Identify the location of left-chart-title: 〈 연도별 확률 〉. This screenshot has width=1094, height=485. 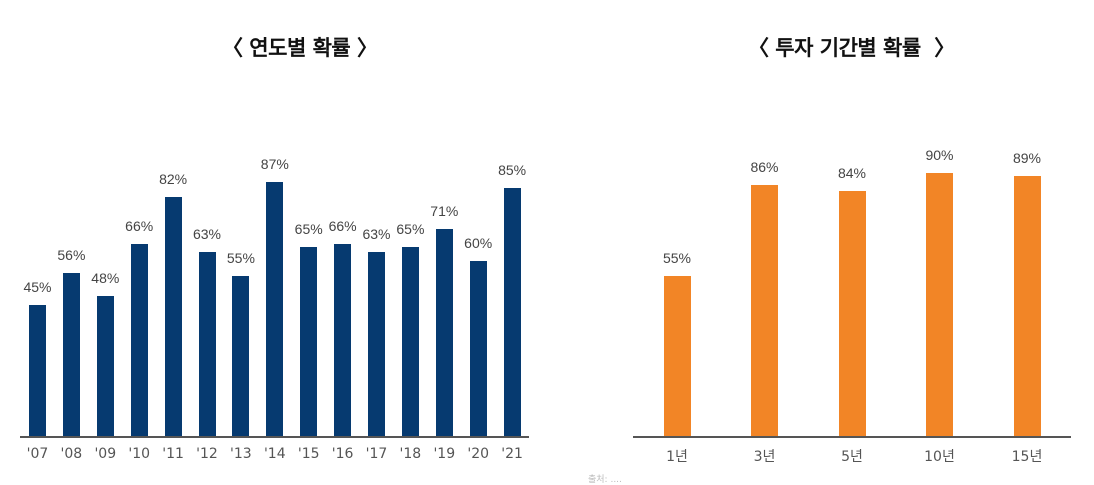
(300, 48).